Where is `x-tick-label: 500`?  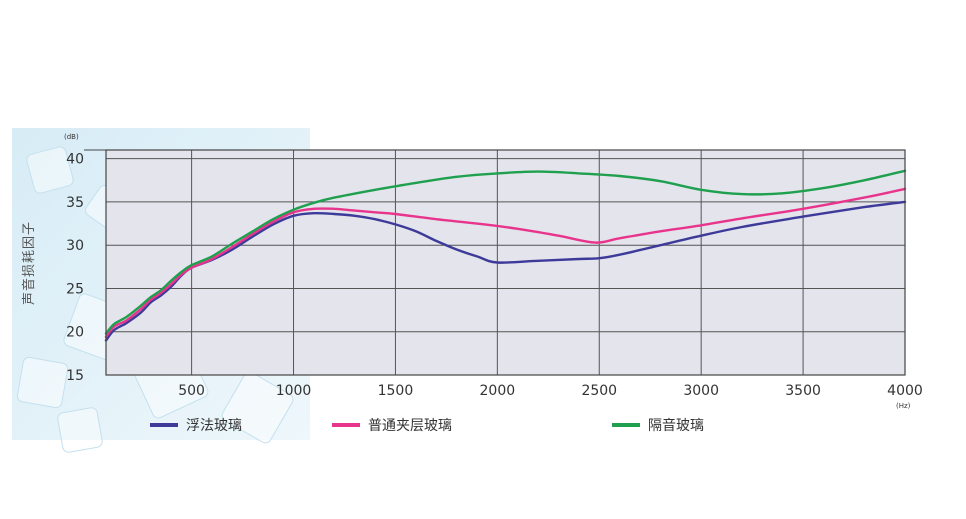
x-tick-label: 500 is located at coordinates (191, 391).